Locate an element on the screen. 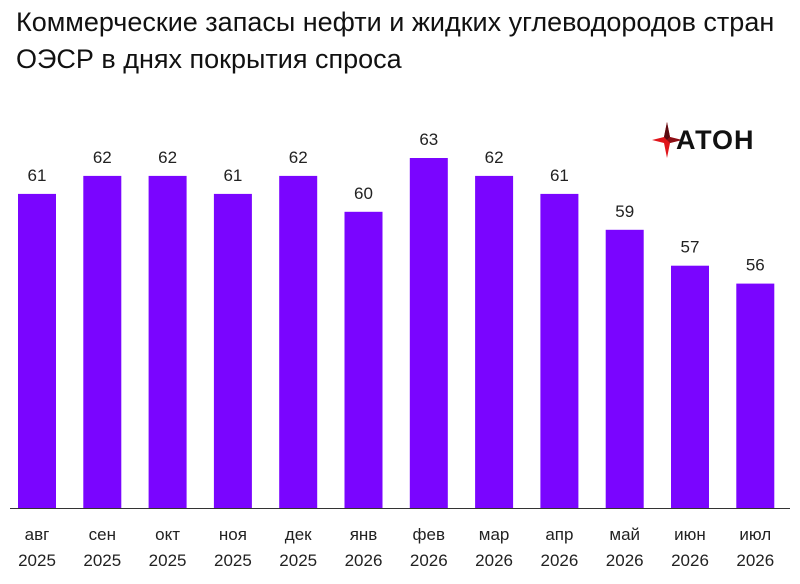  data-label: 59 is located at coordinates (624, 211).